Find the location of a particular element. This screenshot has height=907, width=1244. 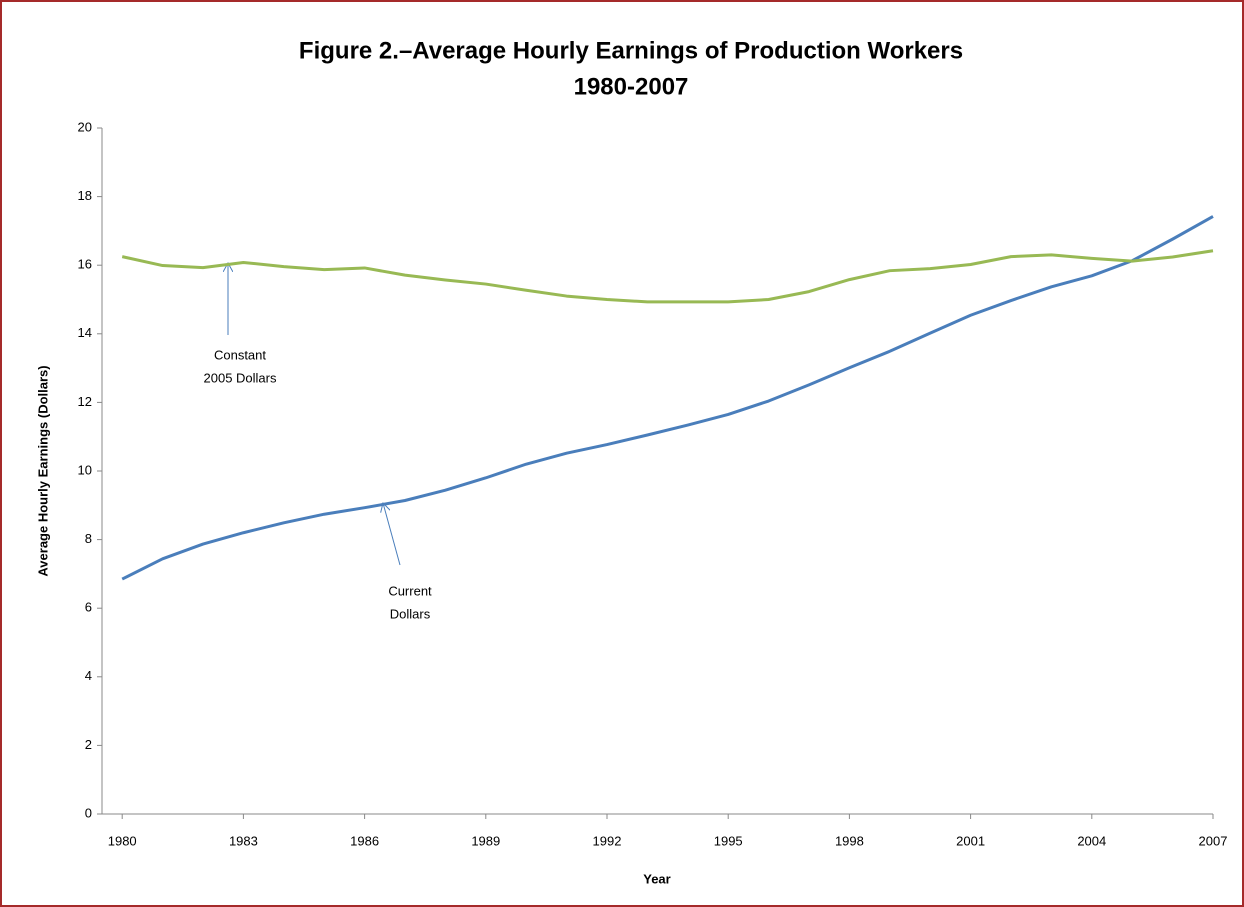

x-tick-label: 1992 is located at coordinates (607, 840).